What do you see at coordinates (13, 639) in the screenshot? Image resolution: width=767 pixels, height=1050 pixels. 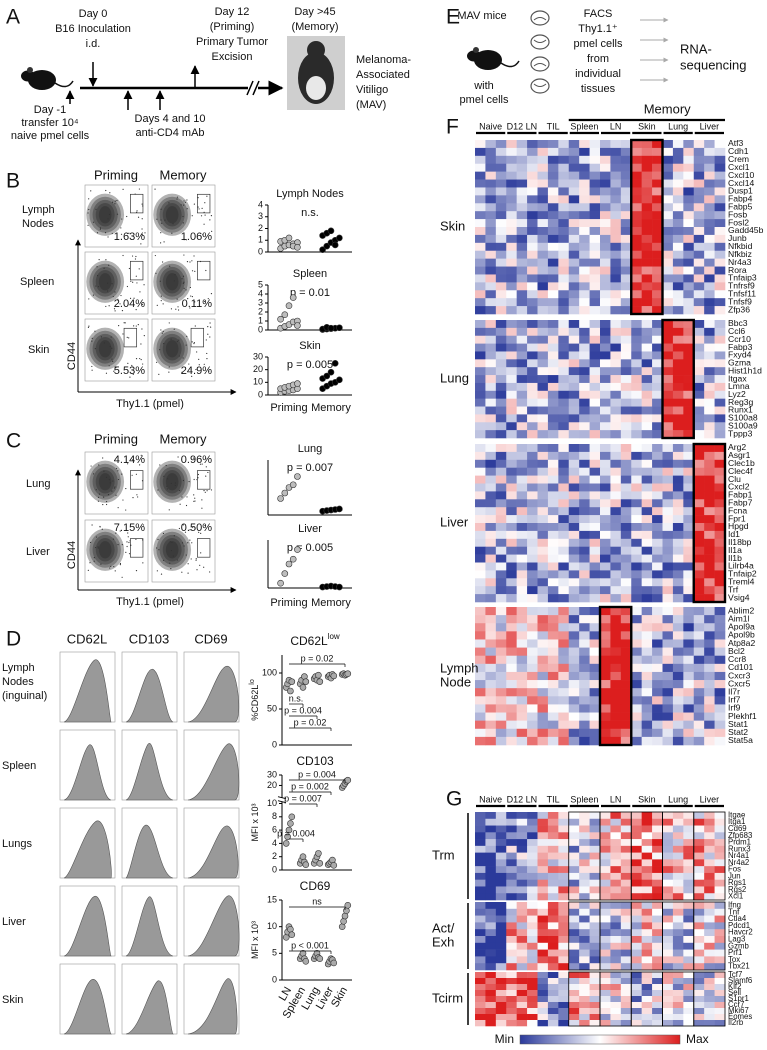 I see `panel-label: D` at bounding box center [13, 639].